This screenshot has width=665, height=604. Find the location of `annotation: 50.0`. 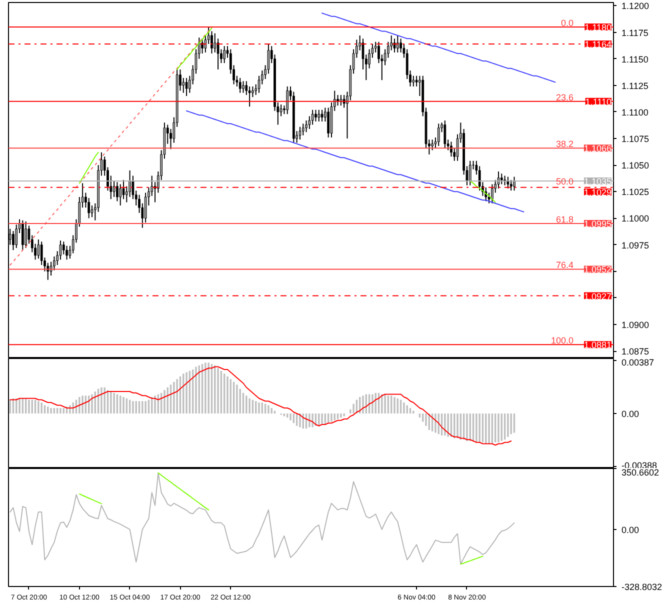

annotation: 50.0 is located at coordinates (565, 181).